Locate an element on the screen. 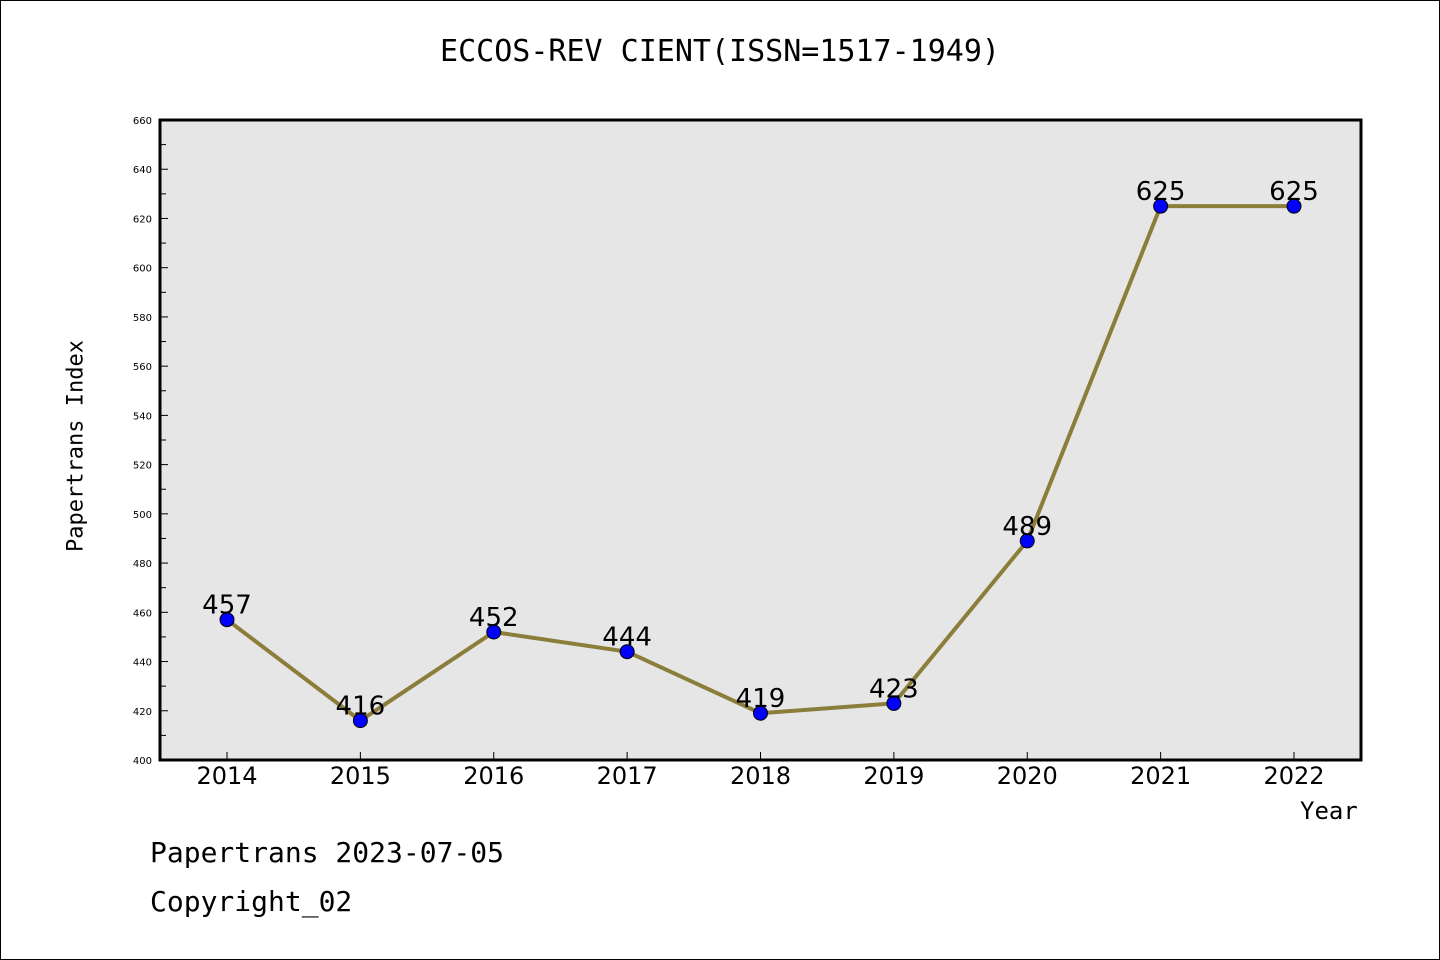  x-tick-label: 2021 is located at coordinates (1160, 776).